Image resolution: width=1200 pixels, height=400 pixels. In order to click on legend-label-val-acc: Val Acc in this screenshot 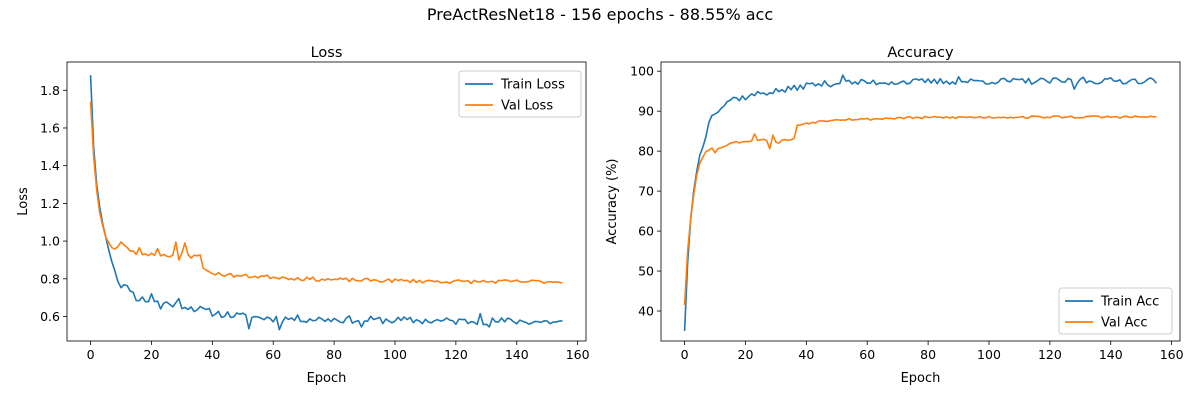, I will do `click(1124, 323)`.